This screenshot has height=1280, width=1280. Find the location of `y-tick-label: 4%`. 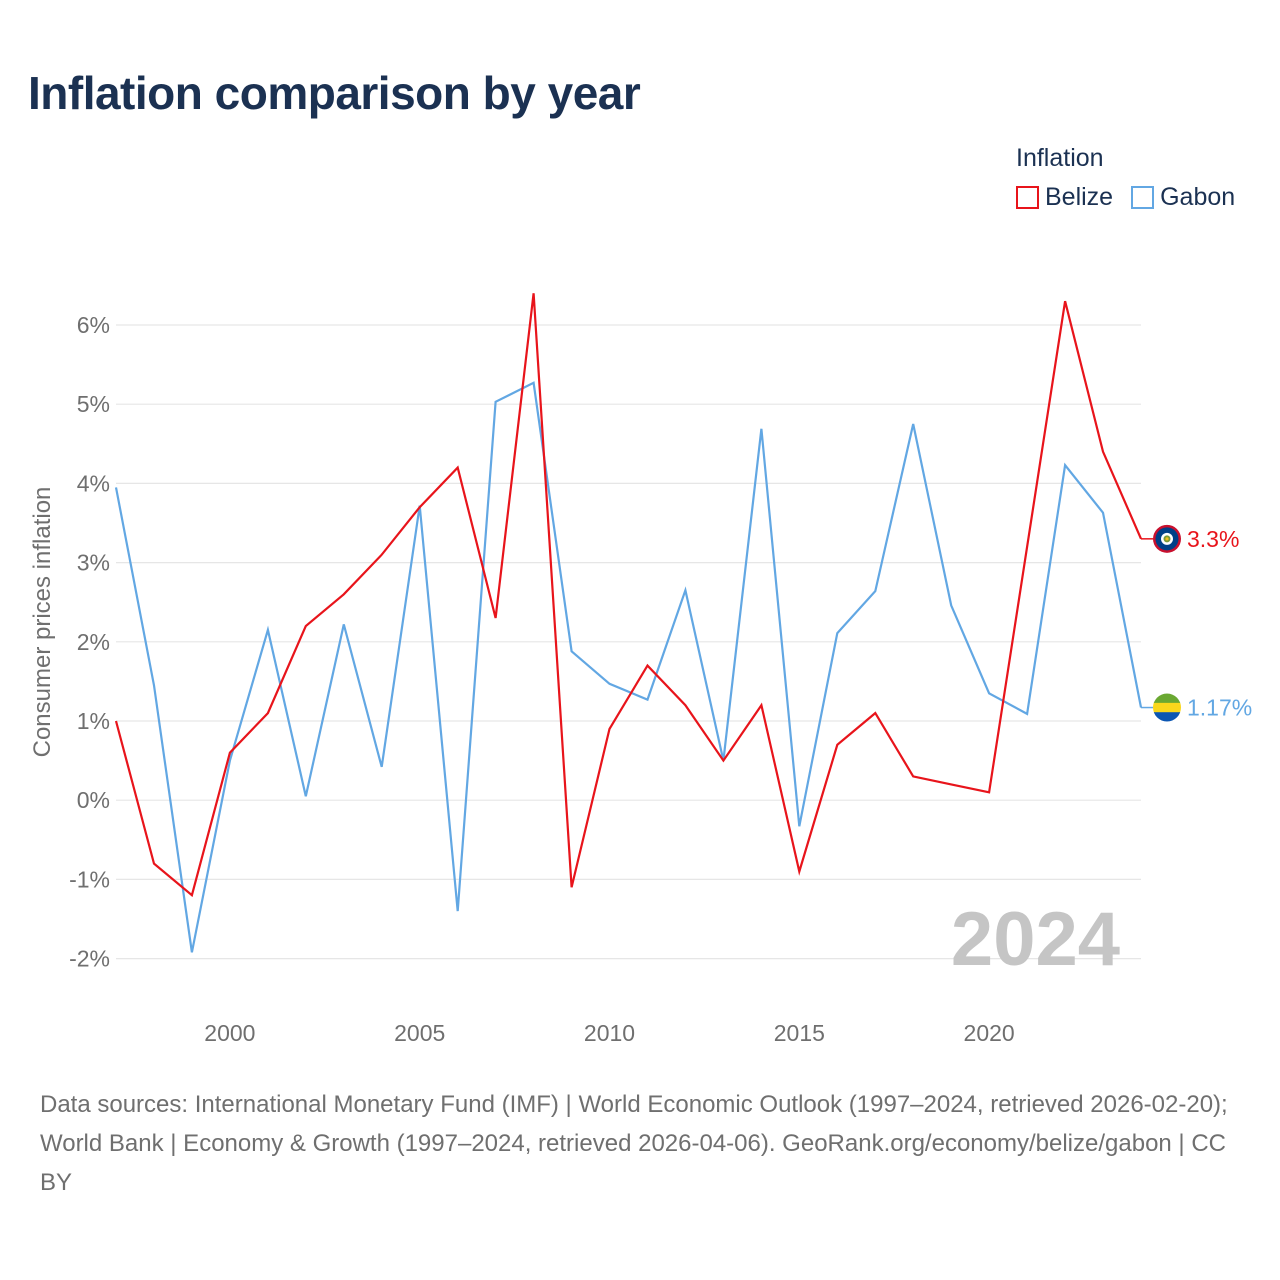

y-tick-label: 4% is located at coordinates (93, 483).